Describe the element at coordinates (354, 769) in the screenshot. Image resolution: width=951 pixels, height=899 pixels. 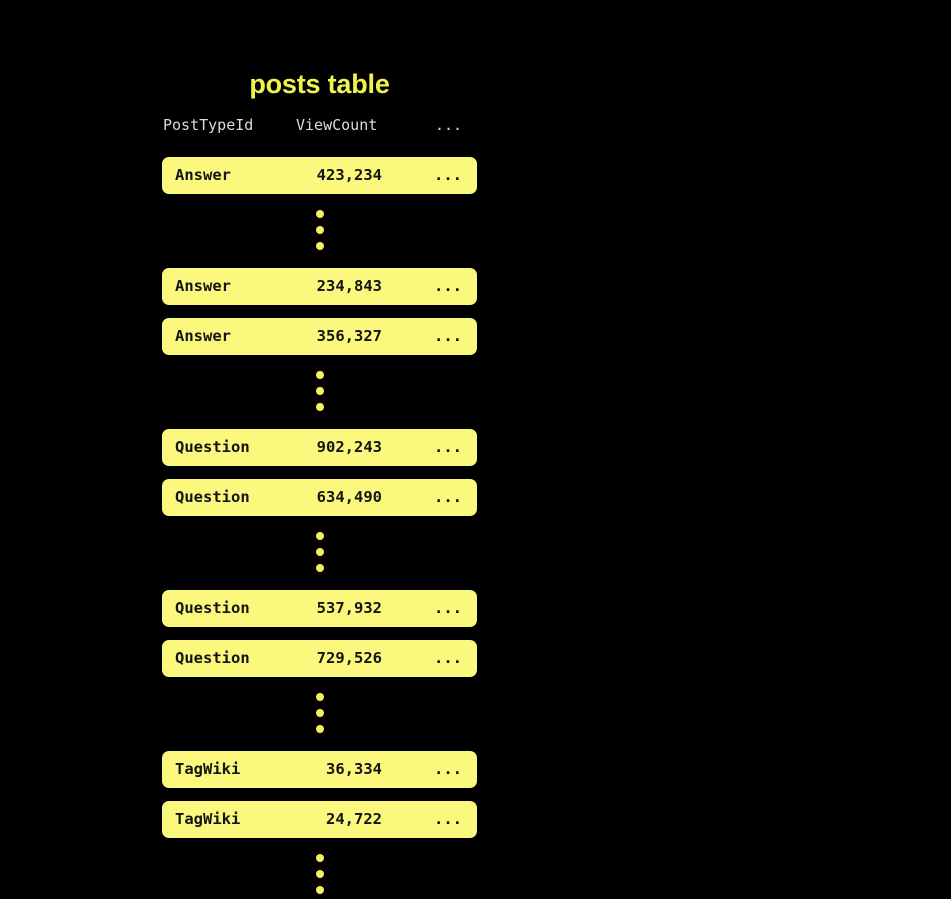
I see `cell-view-count: 36,334` at that location.